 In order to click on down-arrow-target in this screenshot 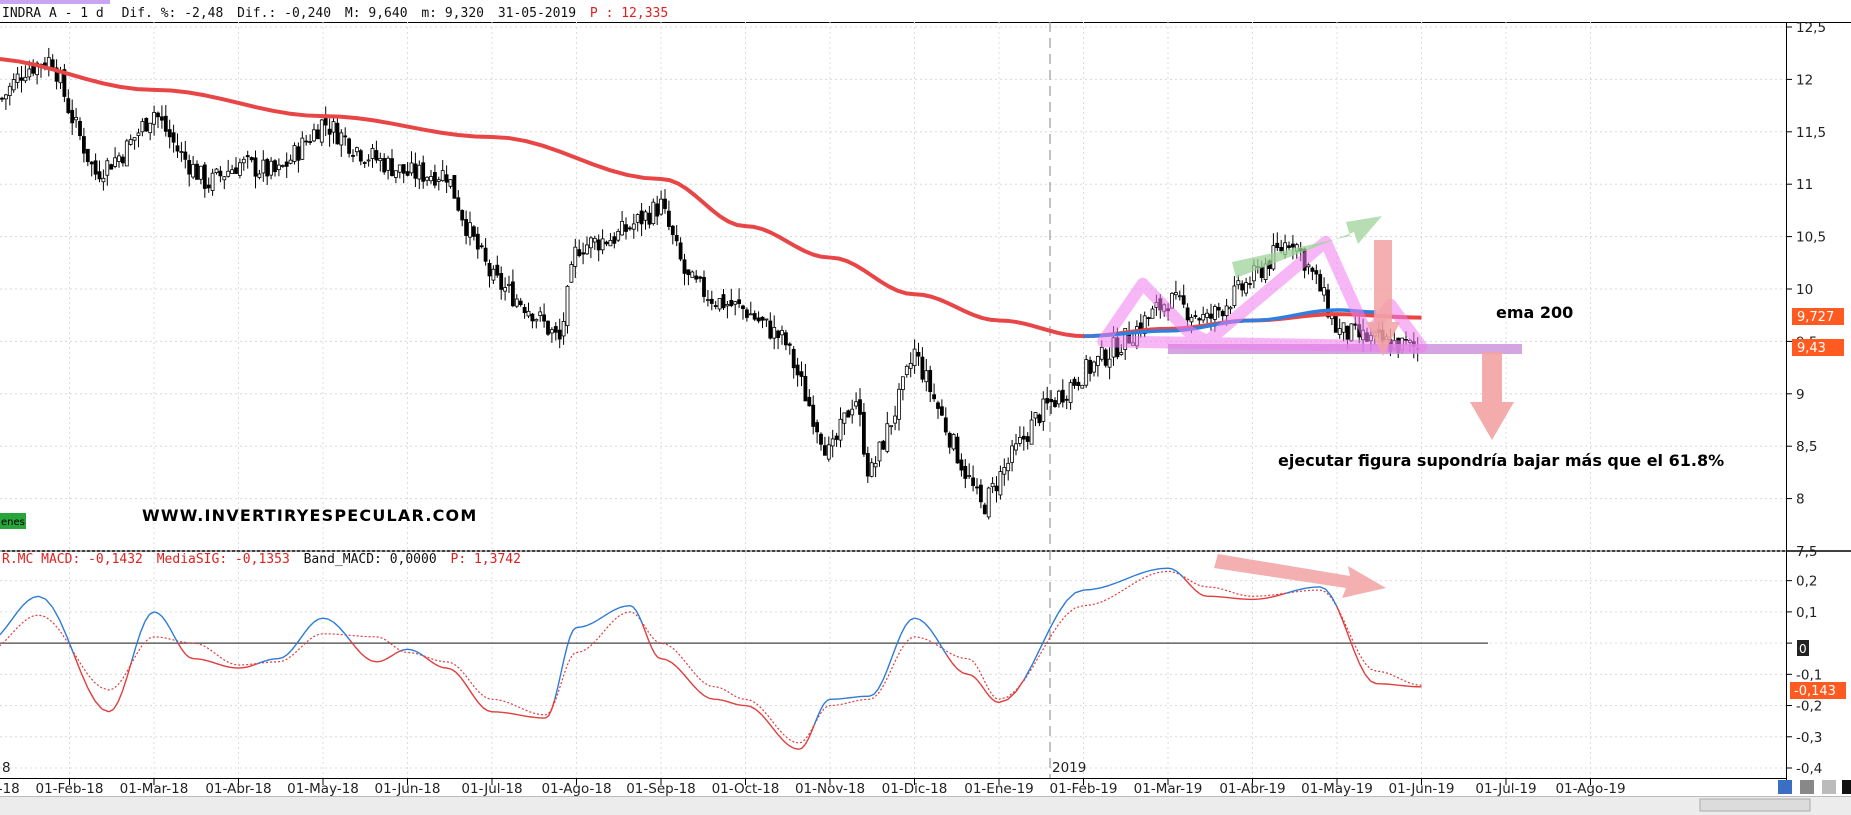, I will do `click(1492, 396)`.